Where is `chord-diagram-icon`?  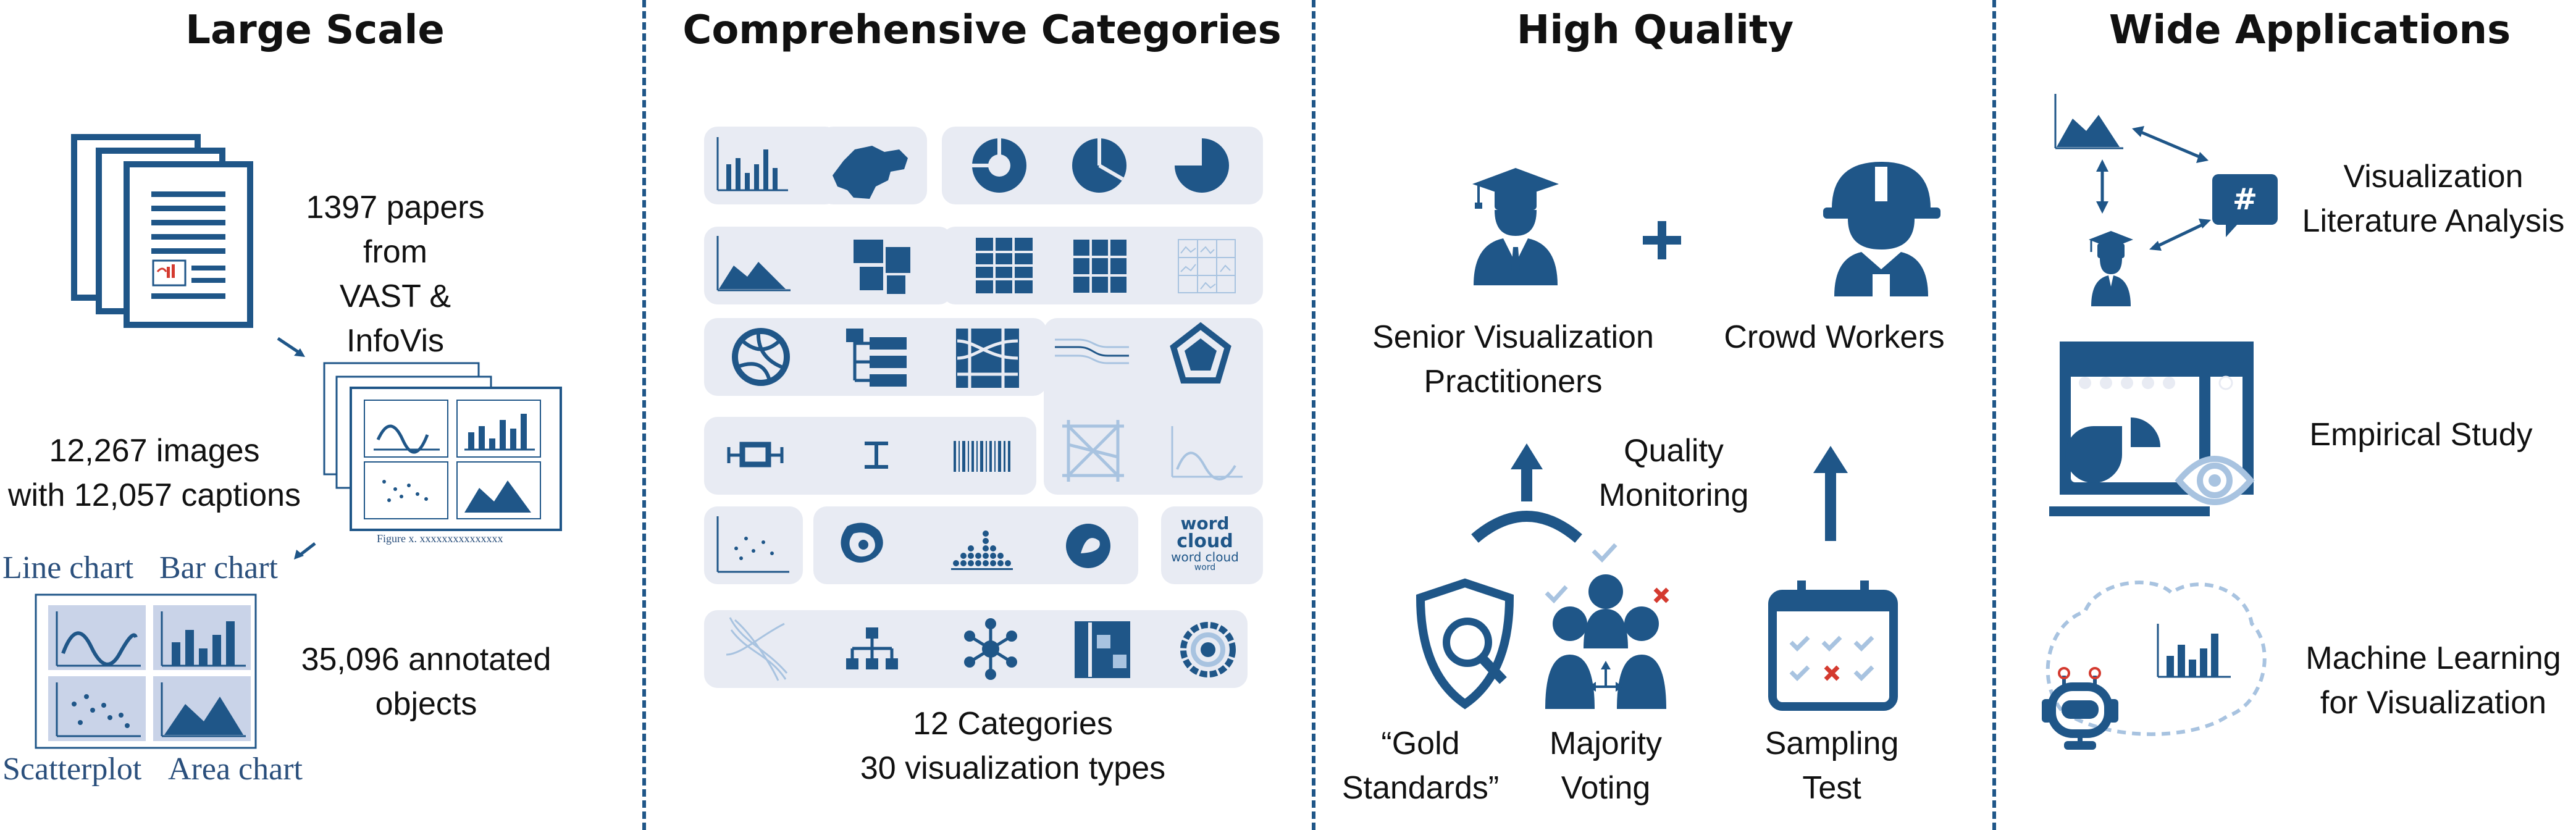
chord-diagram-icon is located at coordinates (761, 357).